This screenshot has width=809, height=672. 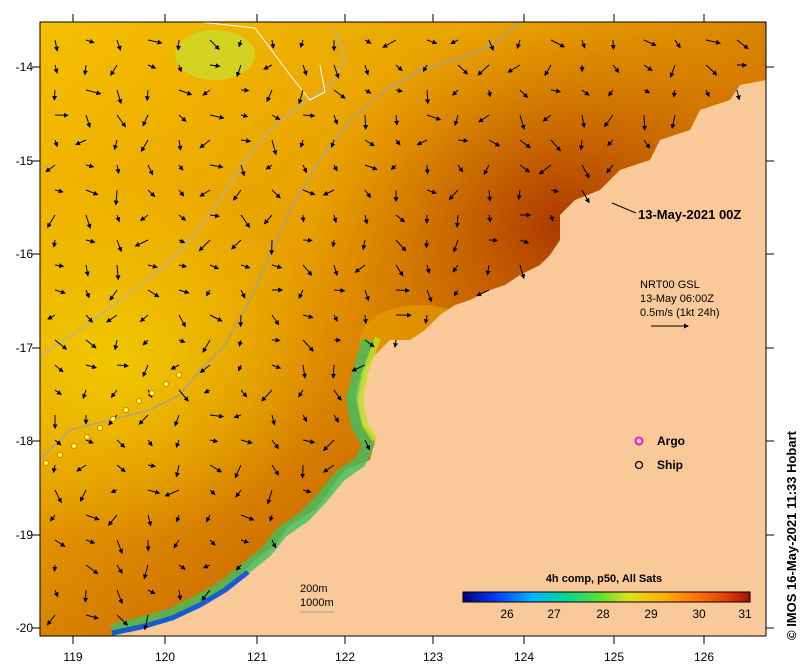 What do you see at coordinates (606, 597) in the screenshot?
I see `colorbar-gradient` at bounding box center [606, 597].